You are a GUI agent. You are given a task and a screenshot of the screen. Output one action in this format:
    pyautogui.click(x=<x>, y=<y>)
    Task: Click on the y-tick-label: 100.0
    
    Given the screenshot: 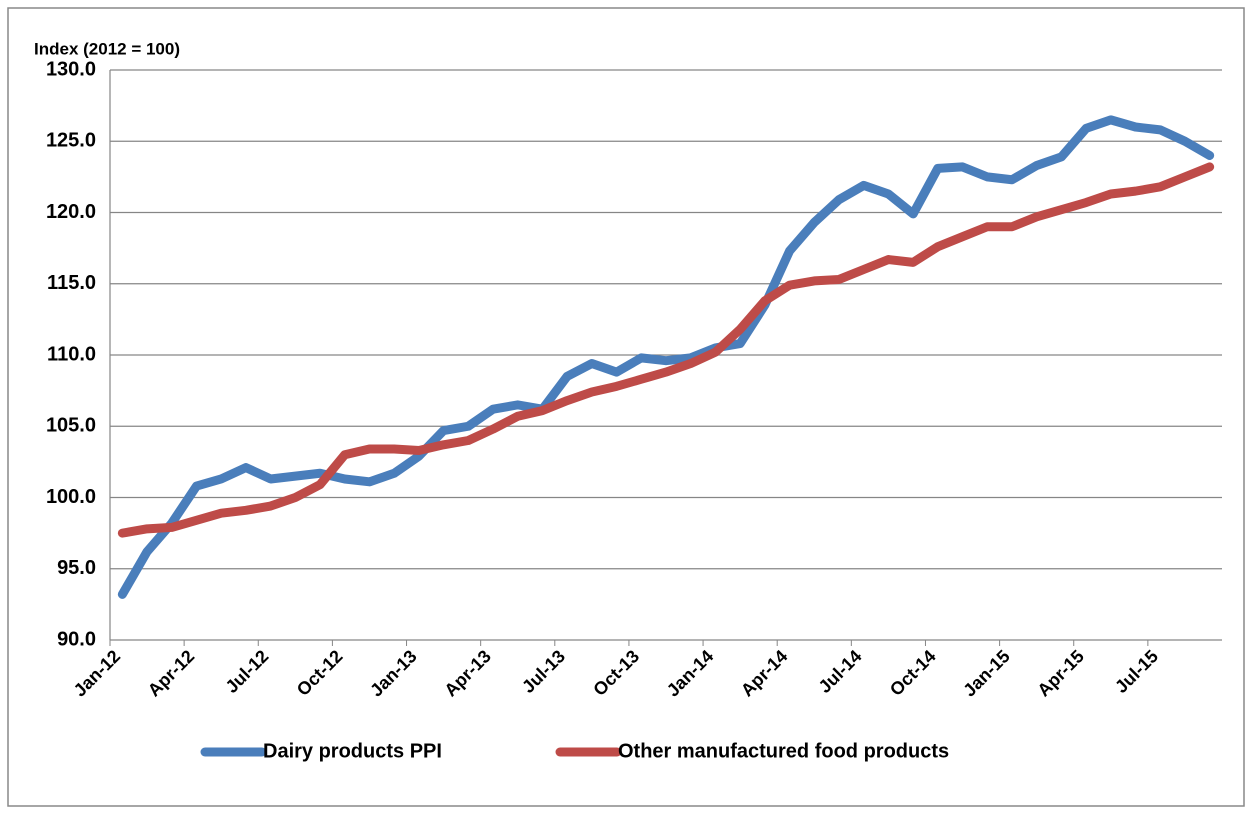 What is the action you would take?
    pyautogui.click(x=71, y=497)
    